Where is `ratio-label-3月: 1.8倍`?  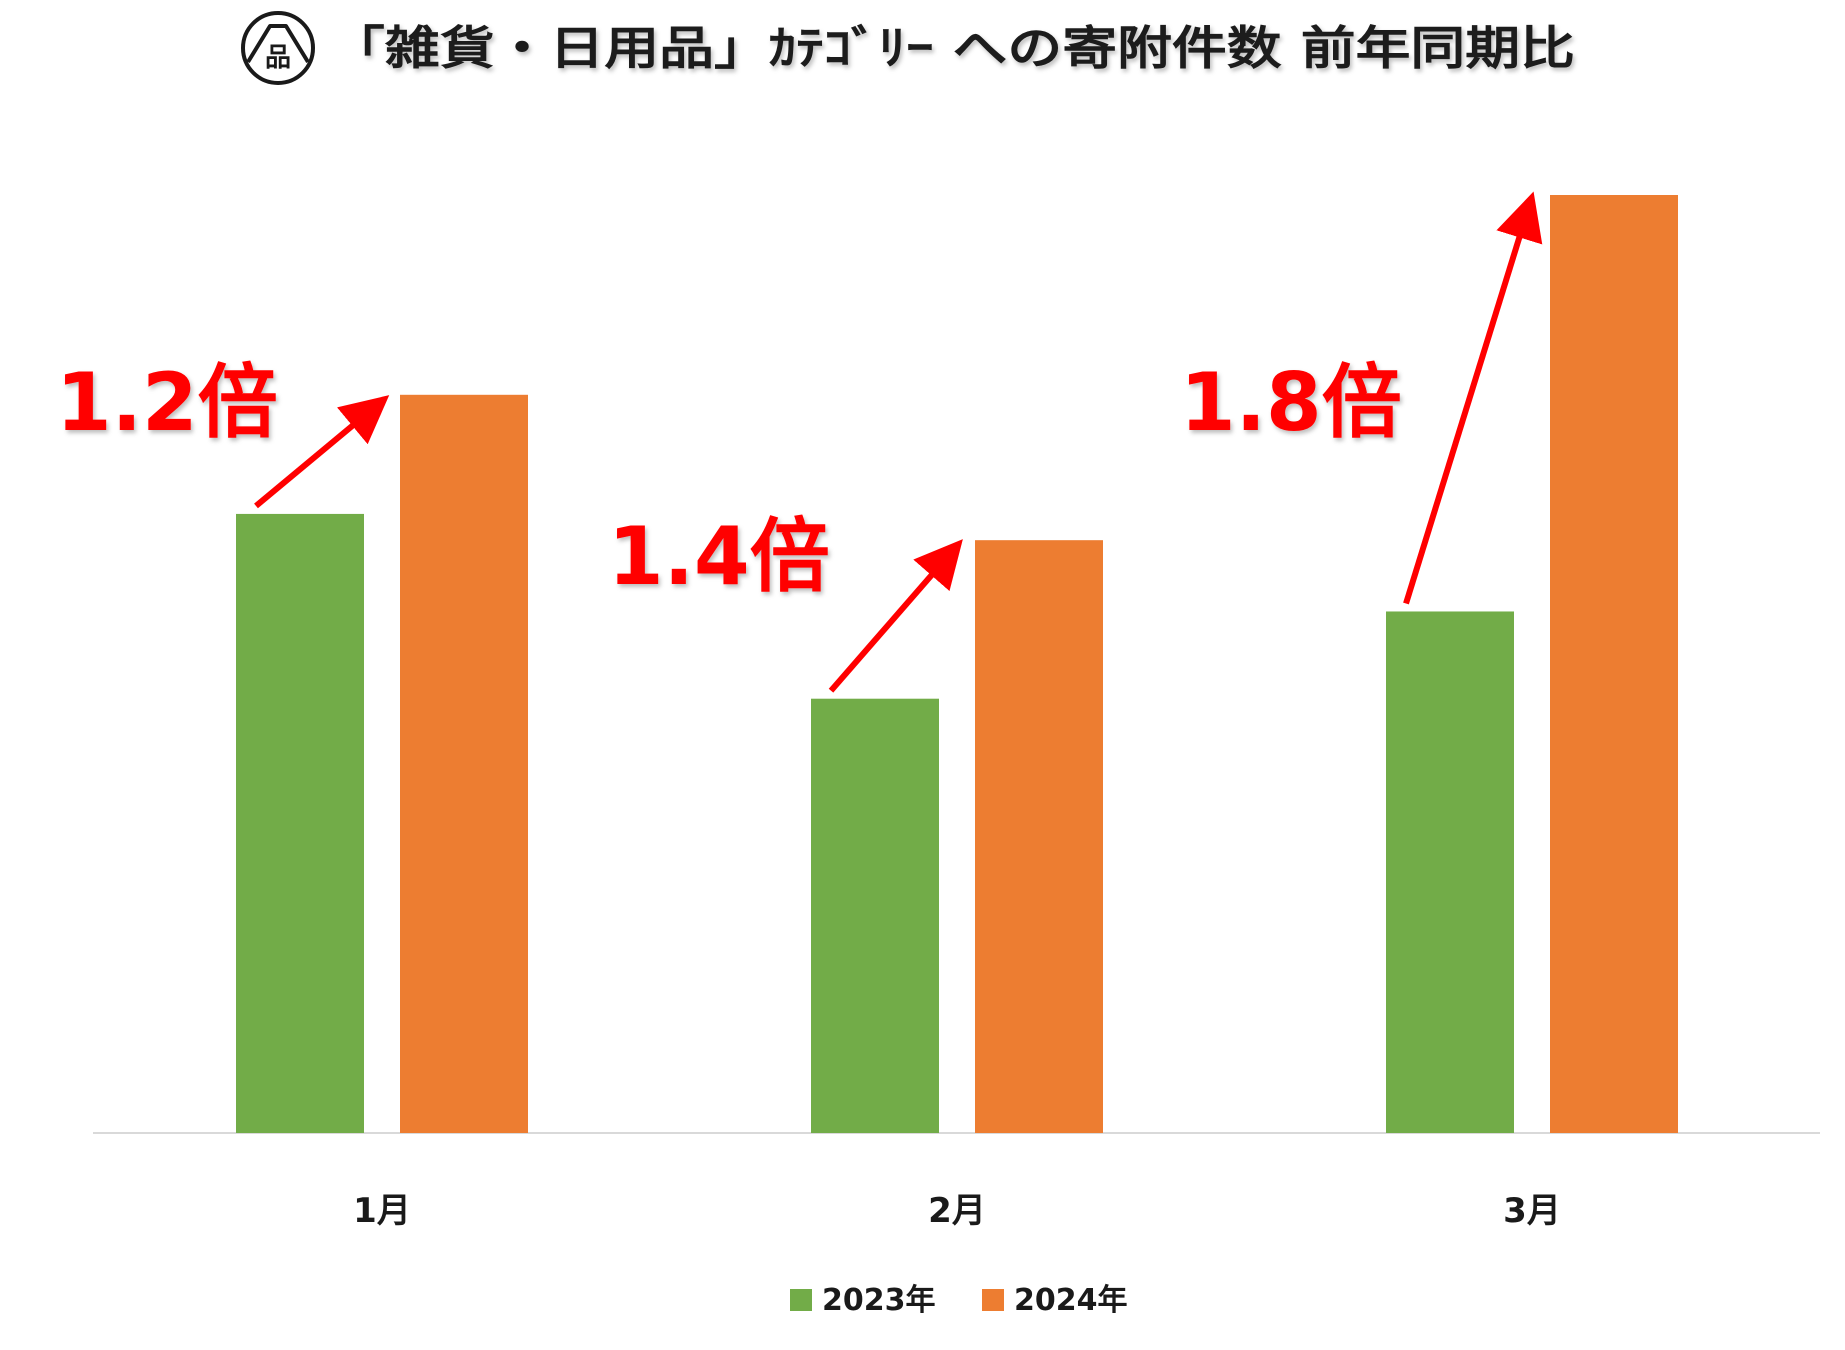
ratio-label-3月: 1.8倍 is located at coordinates (1291, 402).